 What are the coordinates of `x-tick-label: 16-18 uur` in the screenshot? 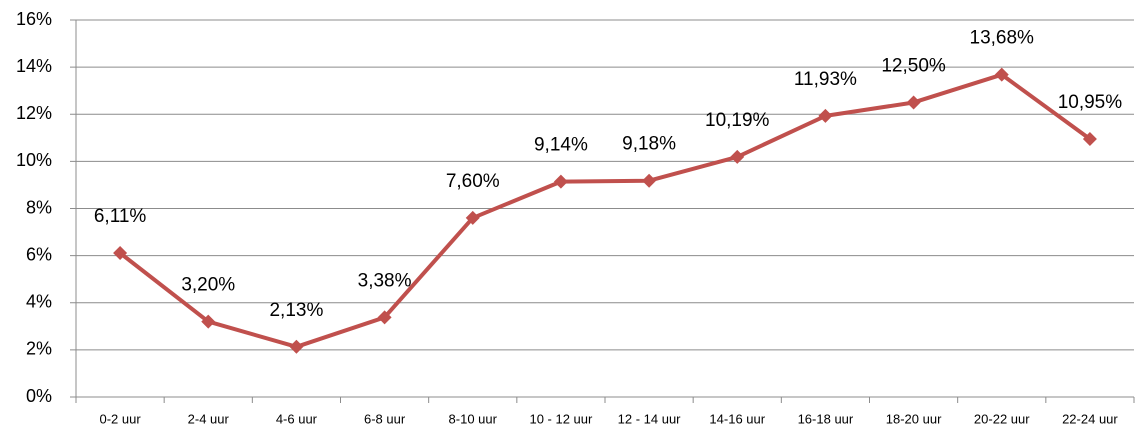 It's located at (826, 418).